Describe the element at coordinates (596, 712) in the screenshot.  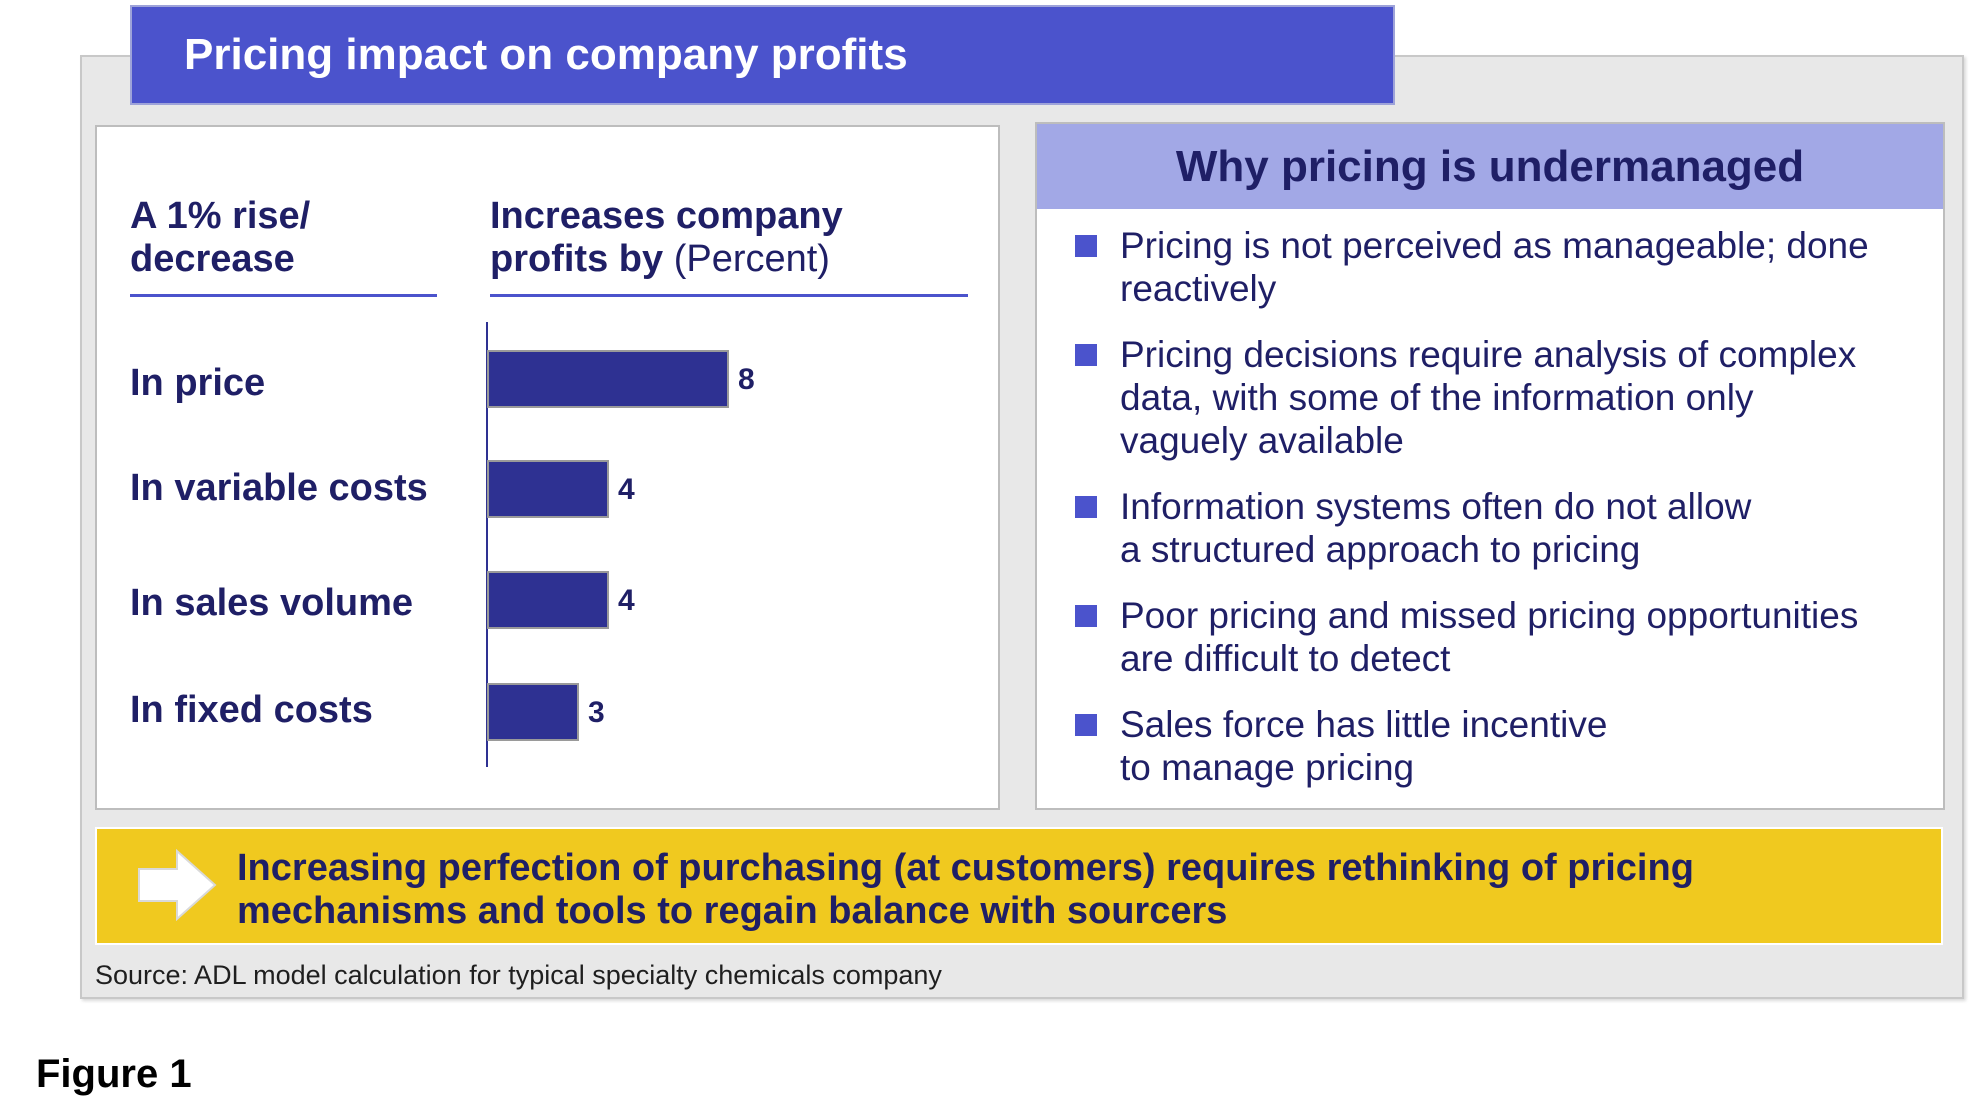
I see `bar-value-label: 3` at that location.